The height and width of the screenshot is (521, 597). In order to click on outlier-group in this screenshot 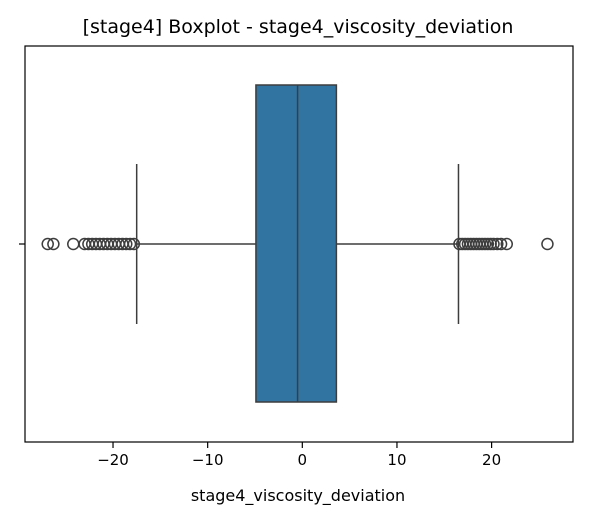, I will do `click(297, 244)`.